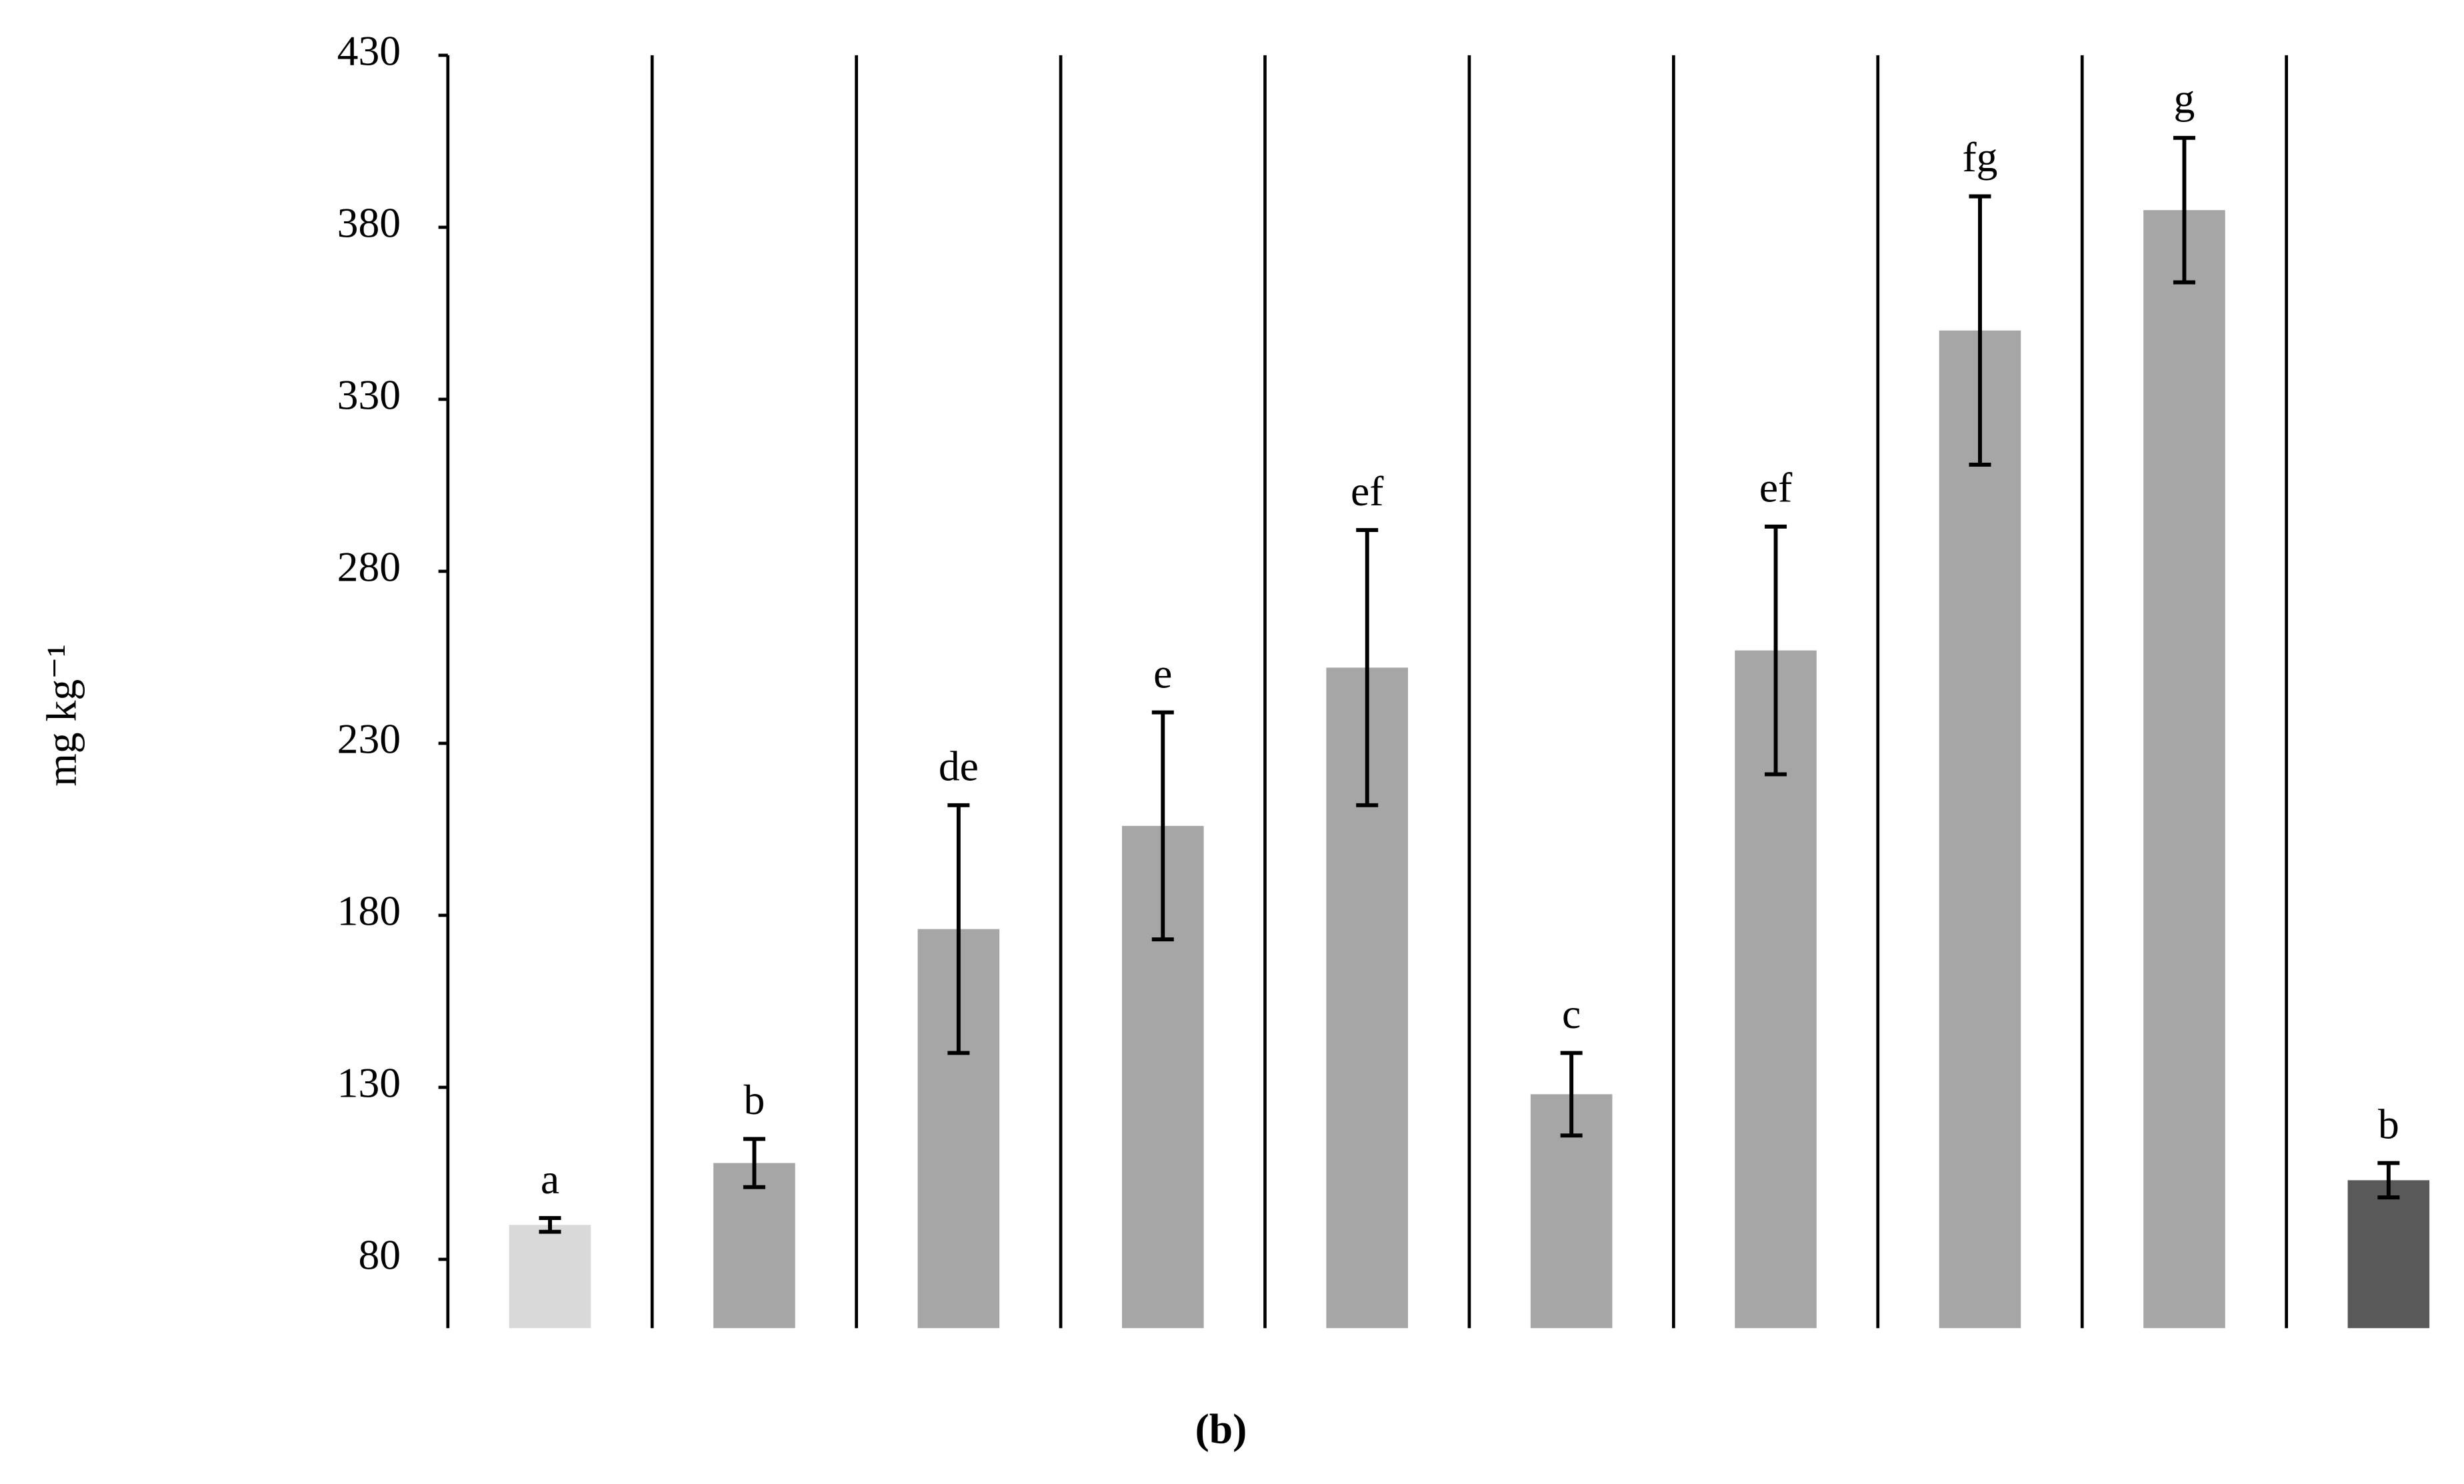 This screenshot has height=1484, width=2464. I want to click on significance-label: fg, so click(1979, 157).